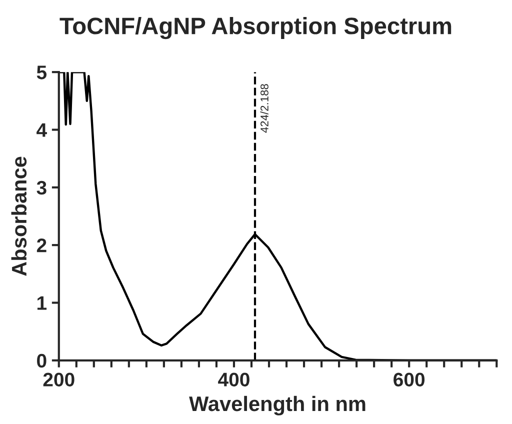  Describe the element at coordinates (58, 379) in the screenshot. I see `x-tick-label: 200` at that location.